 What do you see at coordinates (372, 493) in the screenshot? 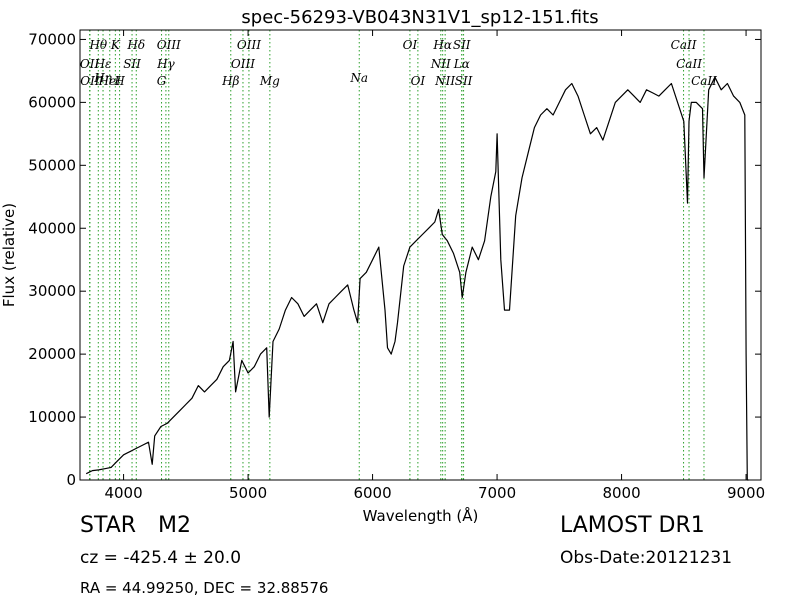
I see `x-tick-label: 6000` at bounding box center [372, 493].